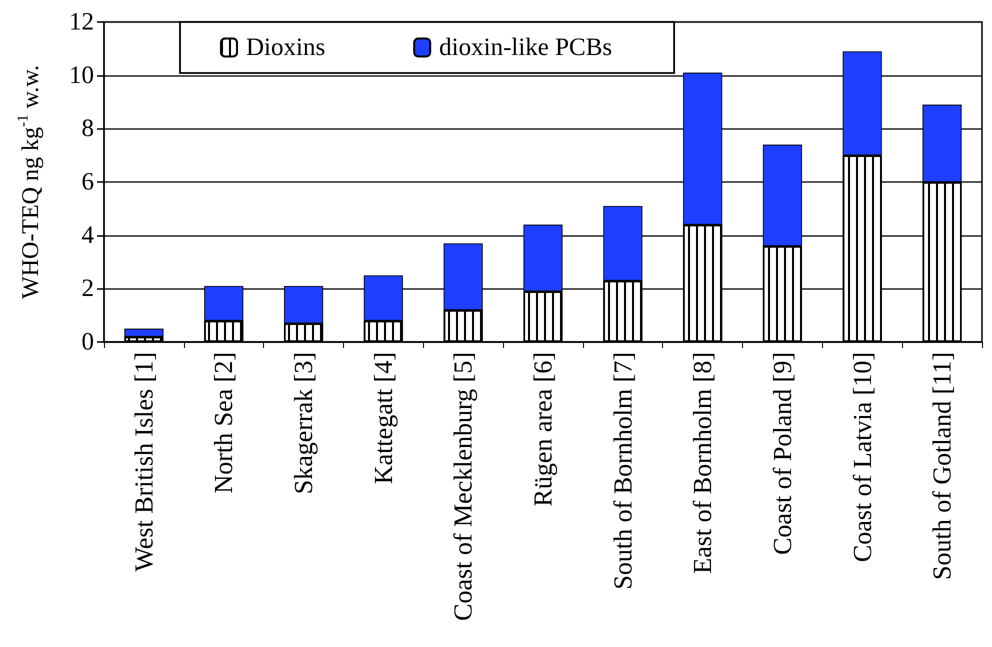 The width and height of the screenshot is (992, 647). What do you see at coordinates (525, 47) in the screenshot?
I see `legend-label: dioxin-like PCBs` at bounding box center [525, 47].